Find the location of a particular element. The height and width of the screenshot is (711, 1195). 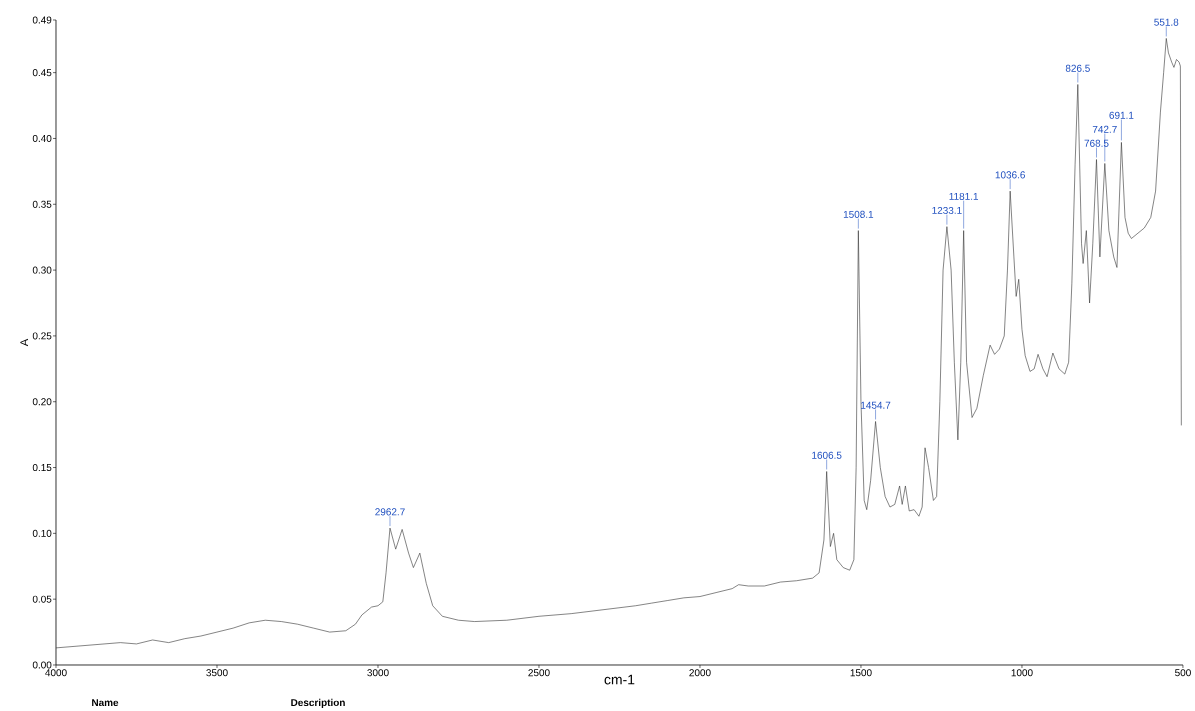

y-tick-label: 0.10 is located at coordinates (42, 533).